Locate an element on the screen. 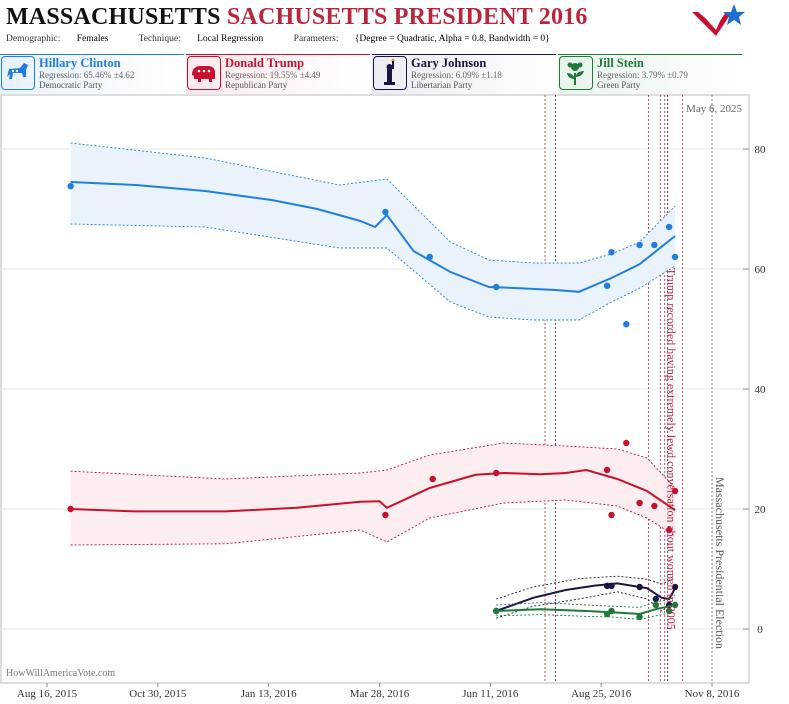  demographic-value: Females is located at coordinates (92, 39).